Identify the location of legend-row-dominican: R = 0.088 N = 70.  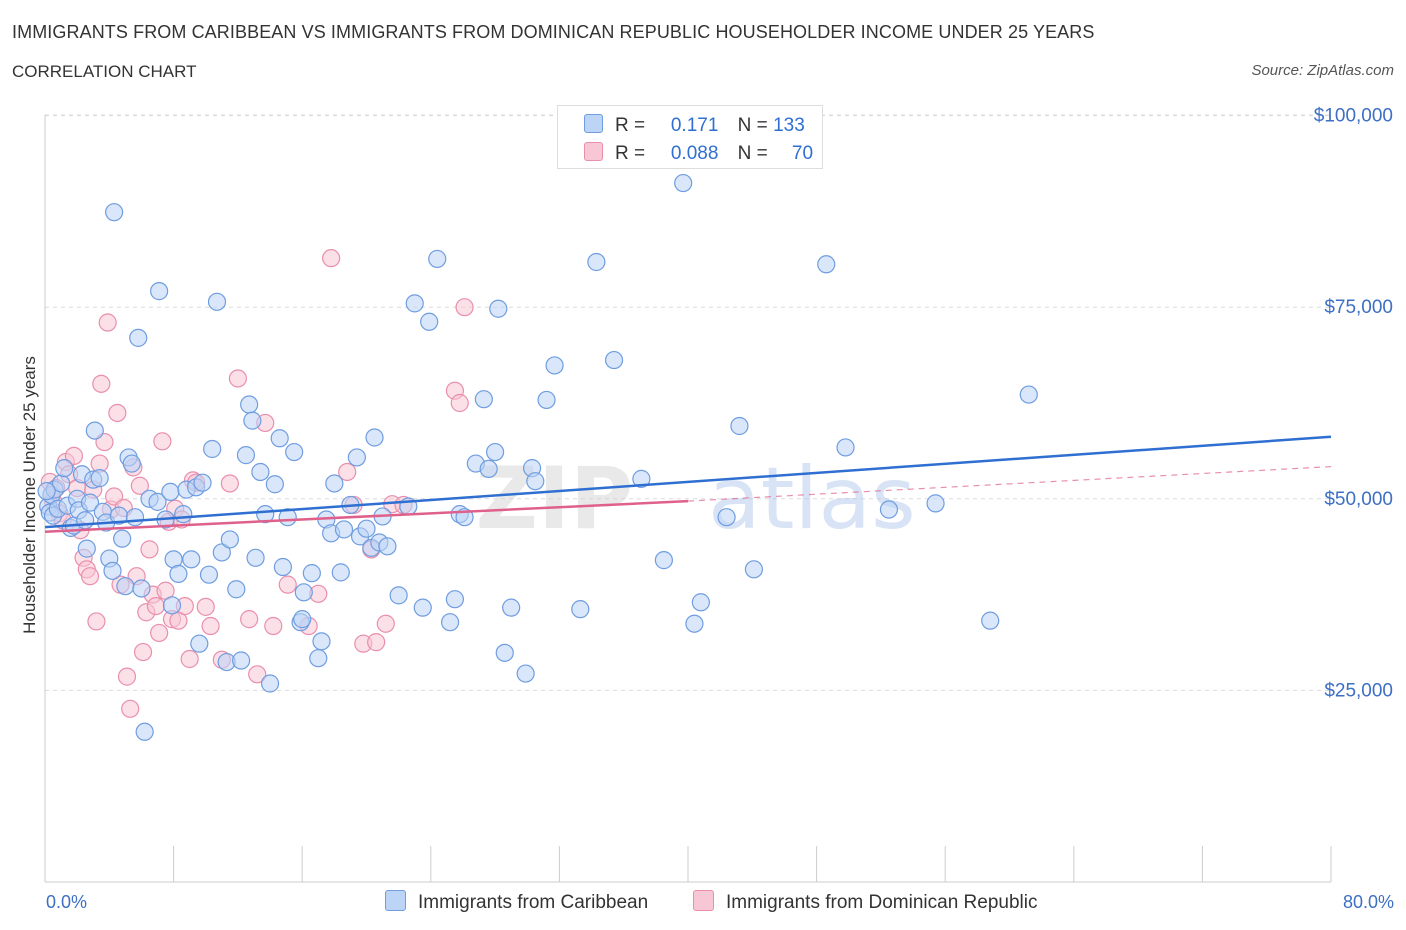
(698, 153).